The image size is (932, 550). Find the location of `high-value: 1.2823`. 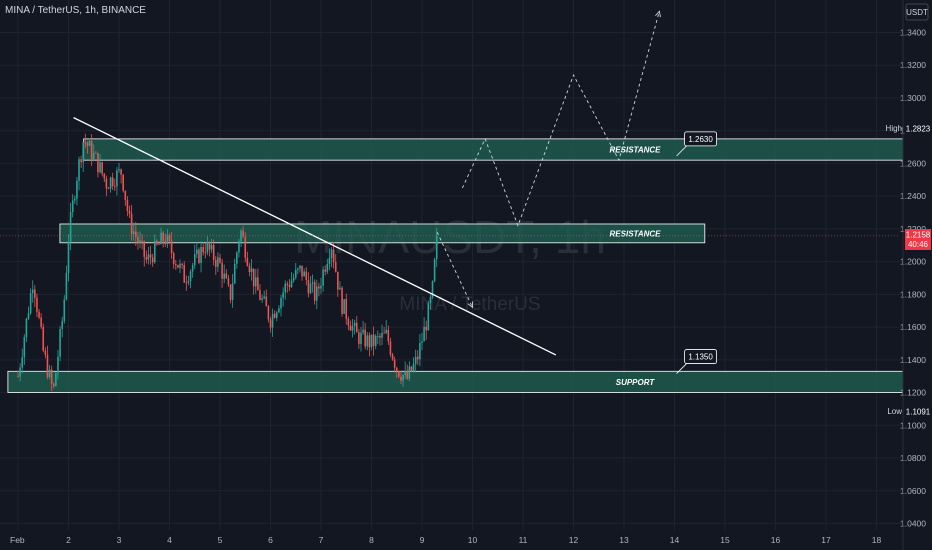

high-value: 1.2823 is located at coordinates (918, 129).